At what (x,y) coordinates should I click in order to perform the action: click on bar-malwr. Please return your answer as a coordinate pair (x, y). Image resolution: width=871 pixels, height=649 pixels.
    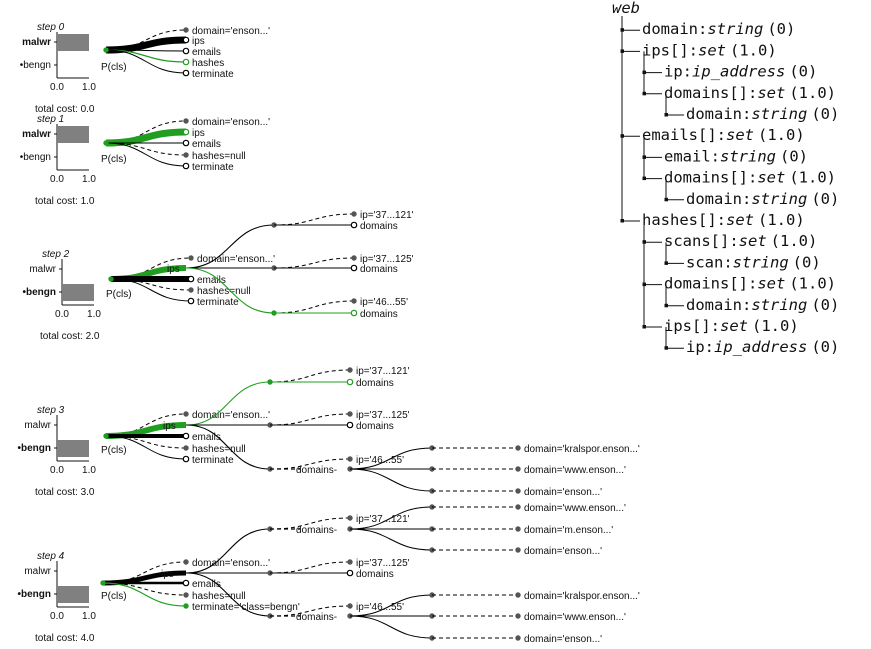
    Looking at the image, I should click on (73, 134).